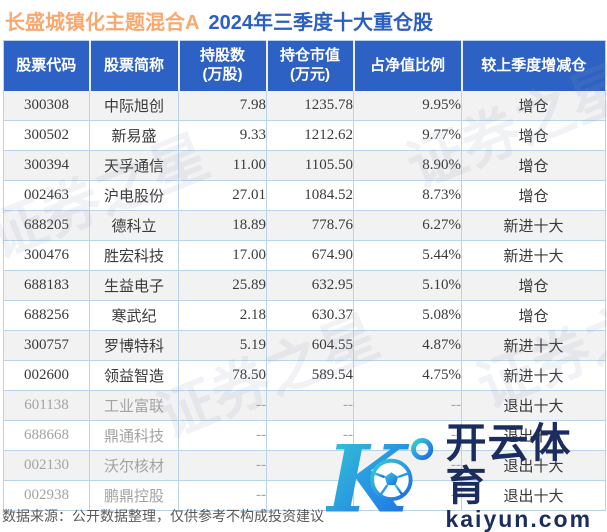 Image resolution: width=607 pixels, height=532 pixels. What do you see at coordinates (134, 285) in the screenshot?
I see `stock-name-cell: 生益电子` at bounding box center [134, 285].